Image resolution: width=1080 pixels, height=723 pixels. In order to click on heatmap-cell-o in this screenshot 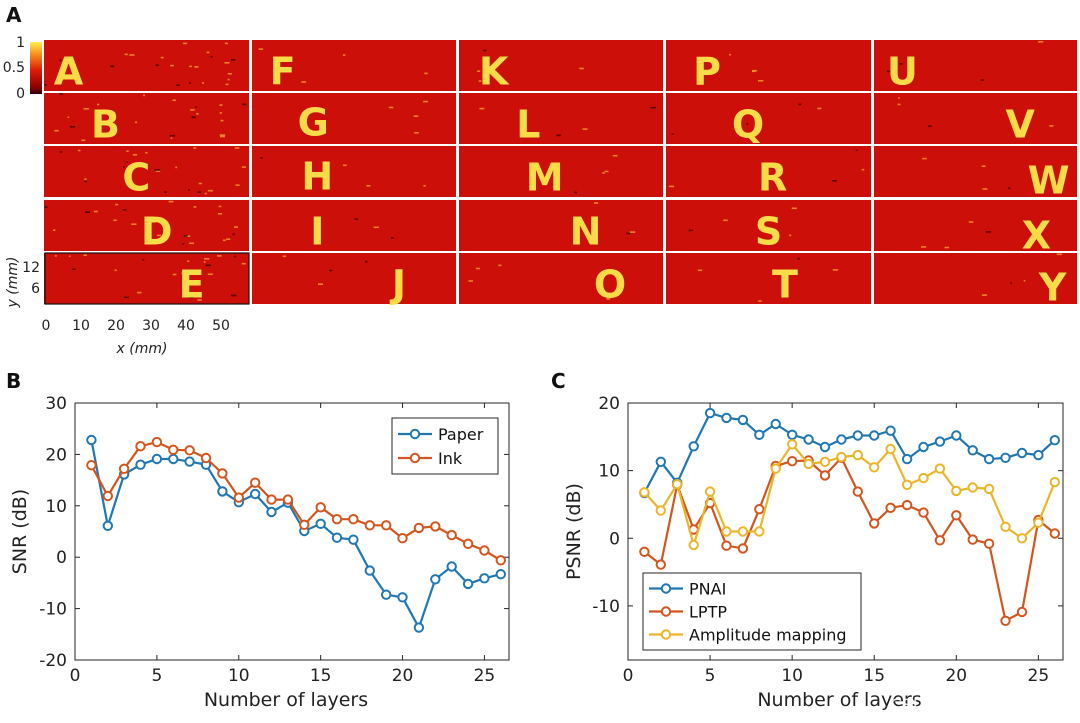, I will do `click(561, 278)`.